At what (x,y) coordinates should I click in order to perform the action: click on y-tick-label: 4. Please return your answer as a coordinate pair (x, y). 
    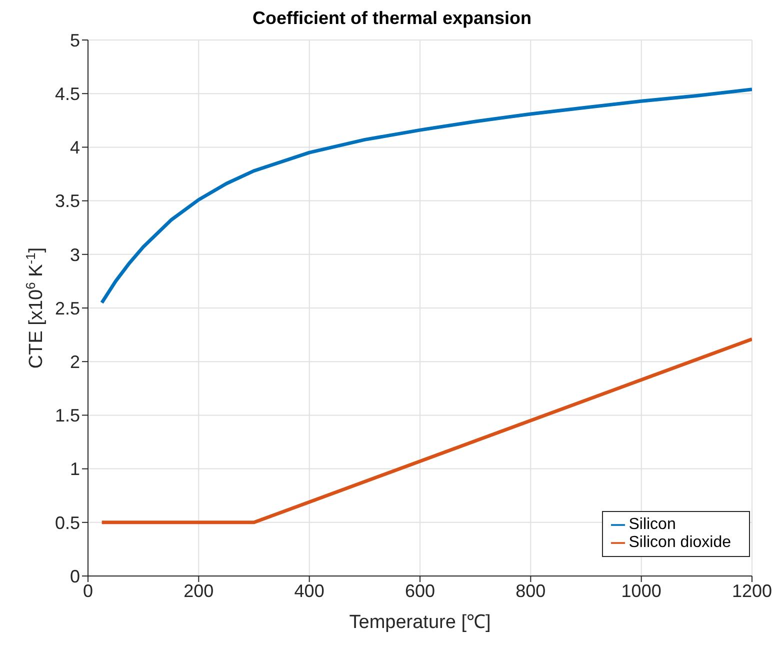
    Looking at the image, I should click on (75, 148).